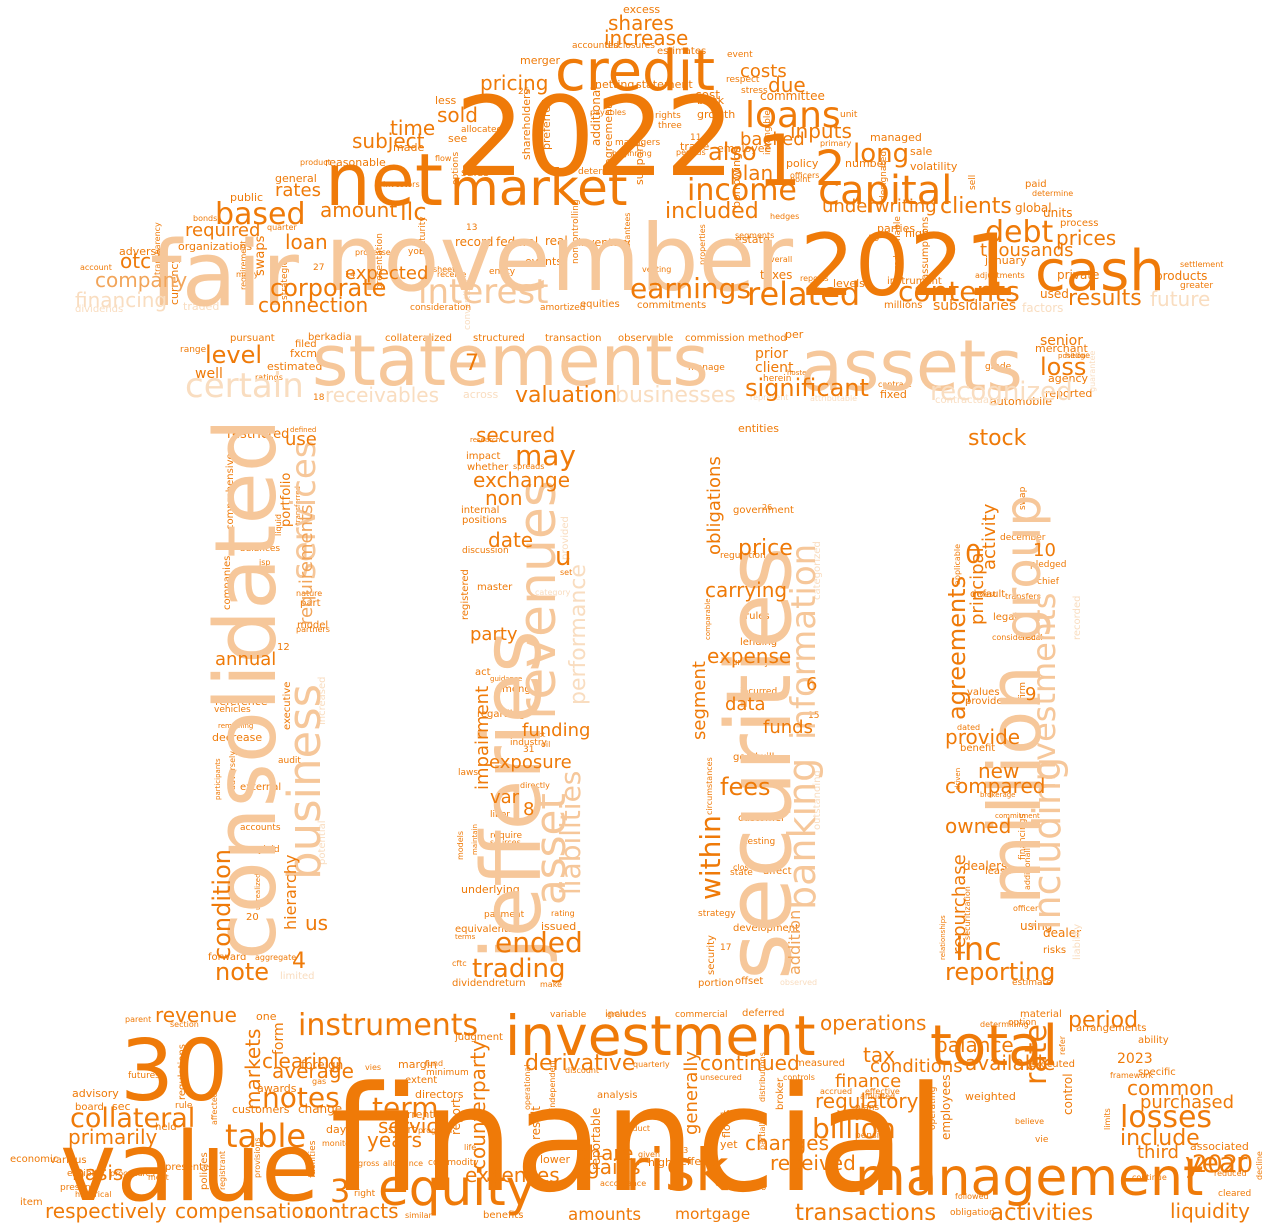 The width and height of the screenshot is (1280, 1225). Describe the element at coordinates (539, 942) in the screenshot. I see `cloud-word: ended` at that location.